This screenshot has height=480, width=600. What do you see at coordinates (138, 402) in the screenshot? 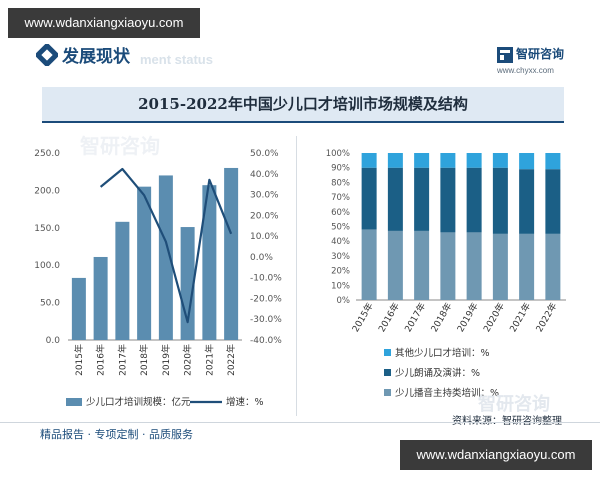
I see `legend-bar-label: 少儿口才培训规模：亿元` at bounding box center [138, 402].